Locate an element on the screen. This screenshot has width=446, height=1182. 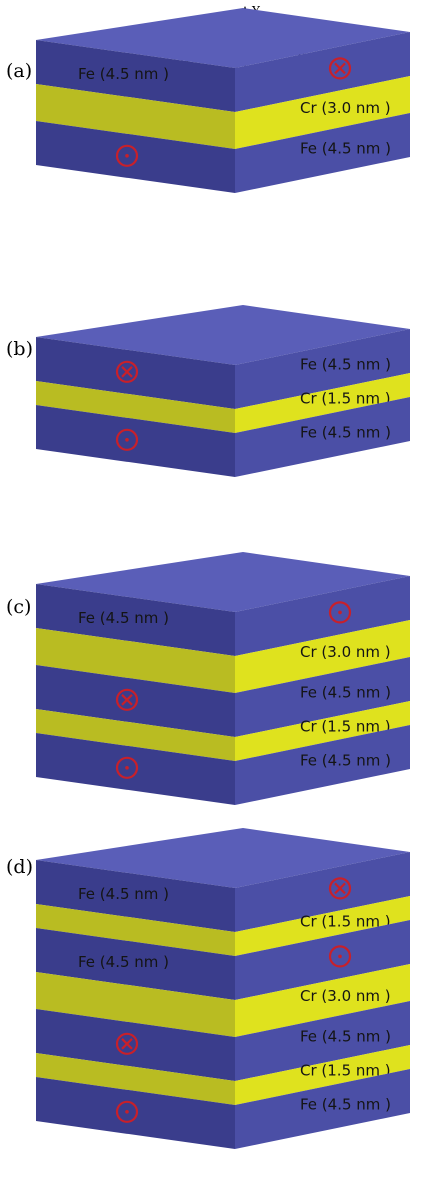
panel-label: (c) is located at coordinates (18, 607).